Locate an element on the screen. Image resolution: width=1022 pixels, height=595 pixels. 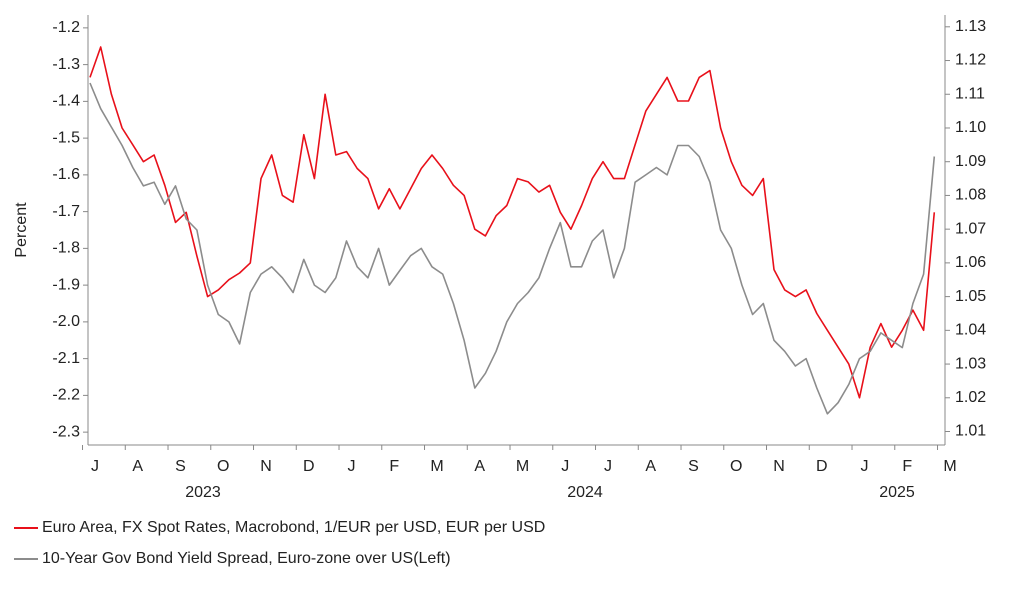
y2-tick-label: 1.01 is located at coordinates (970, 431).